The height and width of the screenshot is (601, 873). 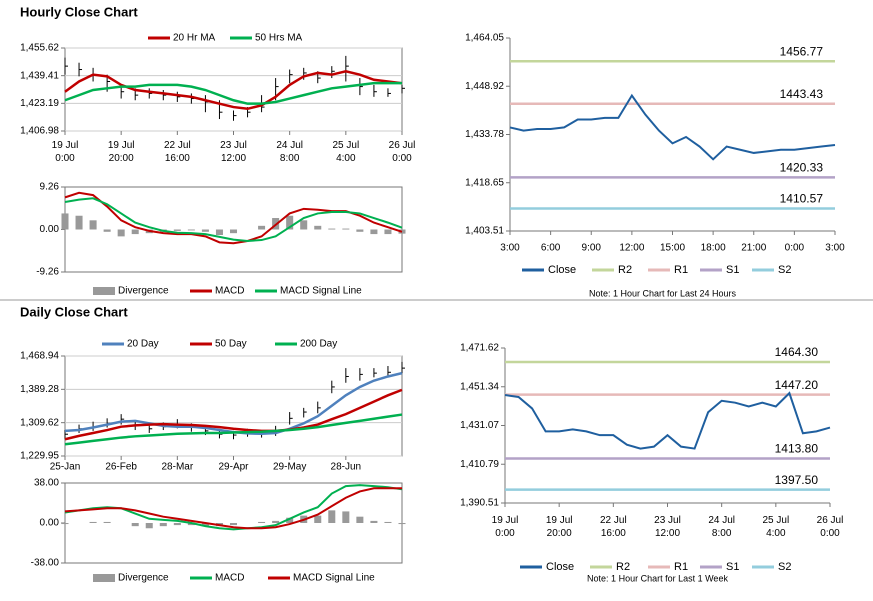 What do you see at coordinates (121, 467) in the screenshot?
I see `x-tick-label: 26-Feb` at bounding box center [121, 467].